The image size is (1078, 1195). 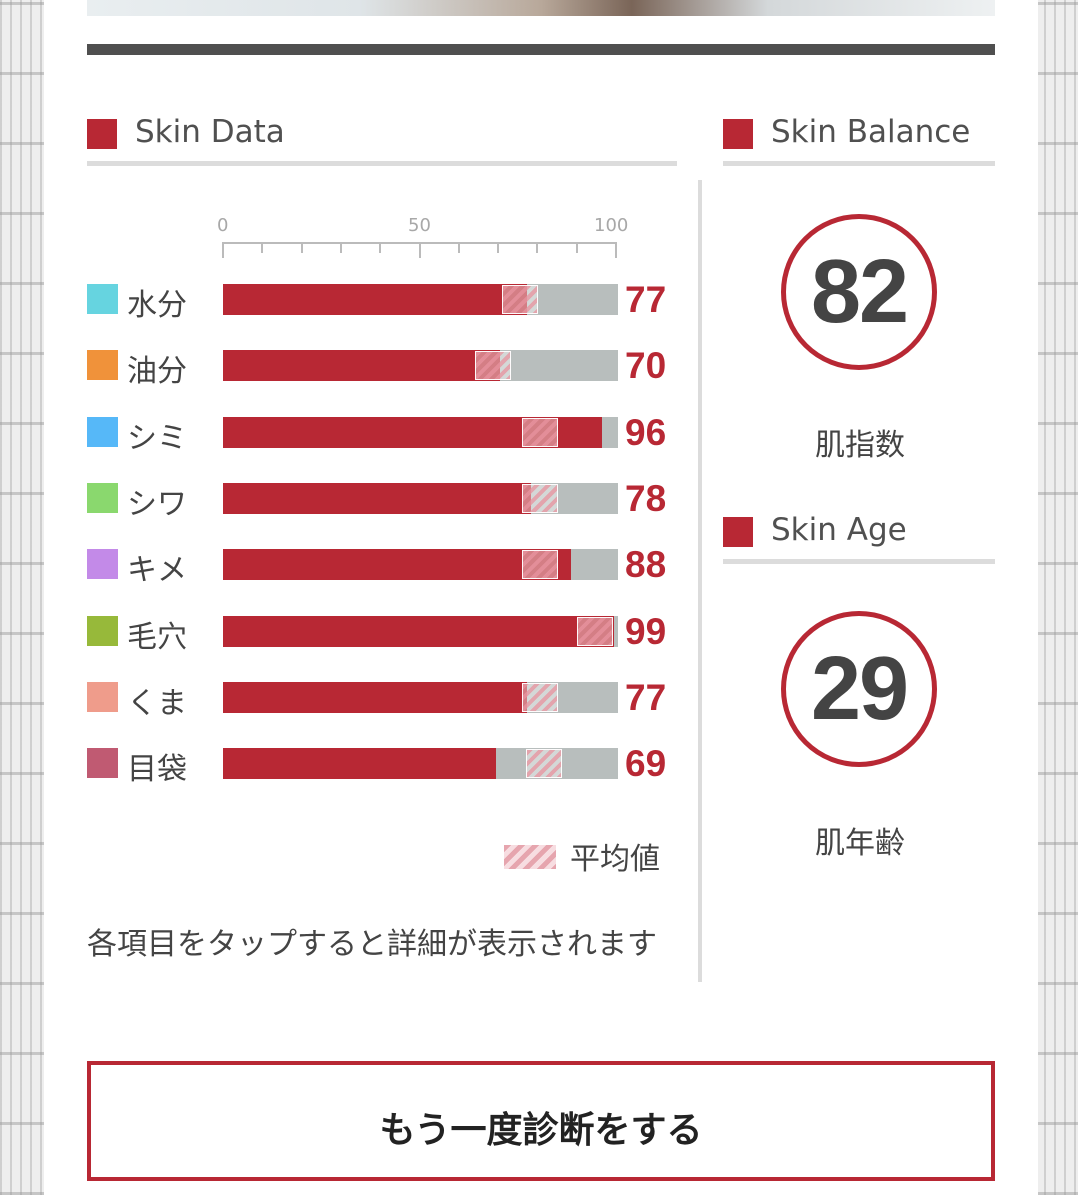 What do you see at coordinates (1056, 597) in the screenshot?
I see `background-pattern-right` at bounding box center [1056, 597].